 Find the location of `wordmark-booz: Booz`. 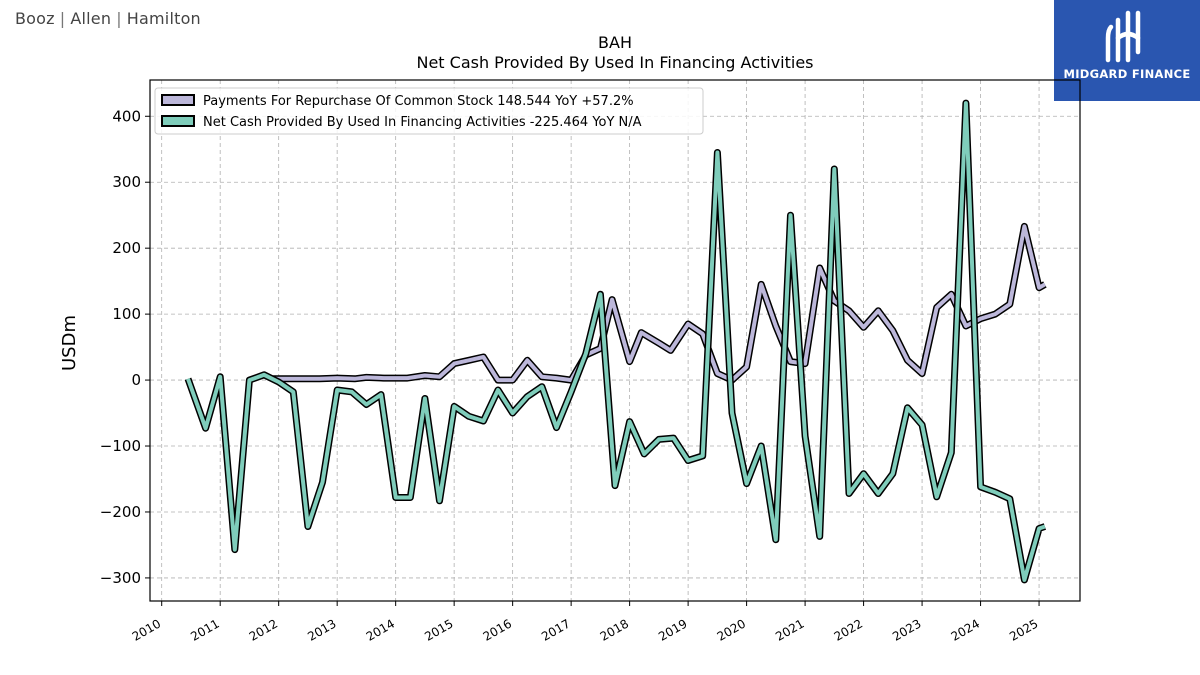

wordmark-booz: Booz is located at coordinates (35, 18).